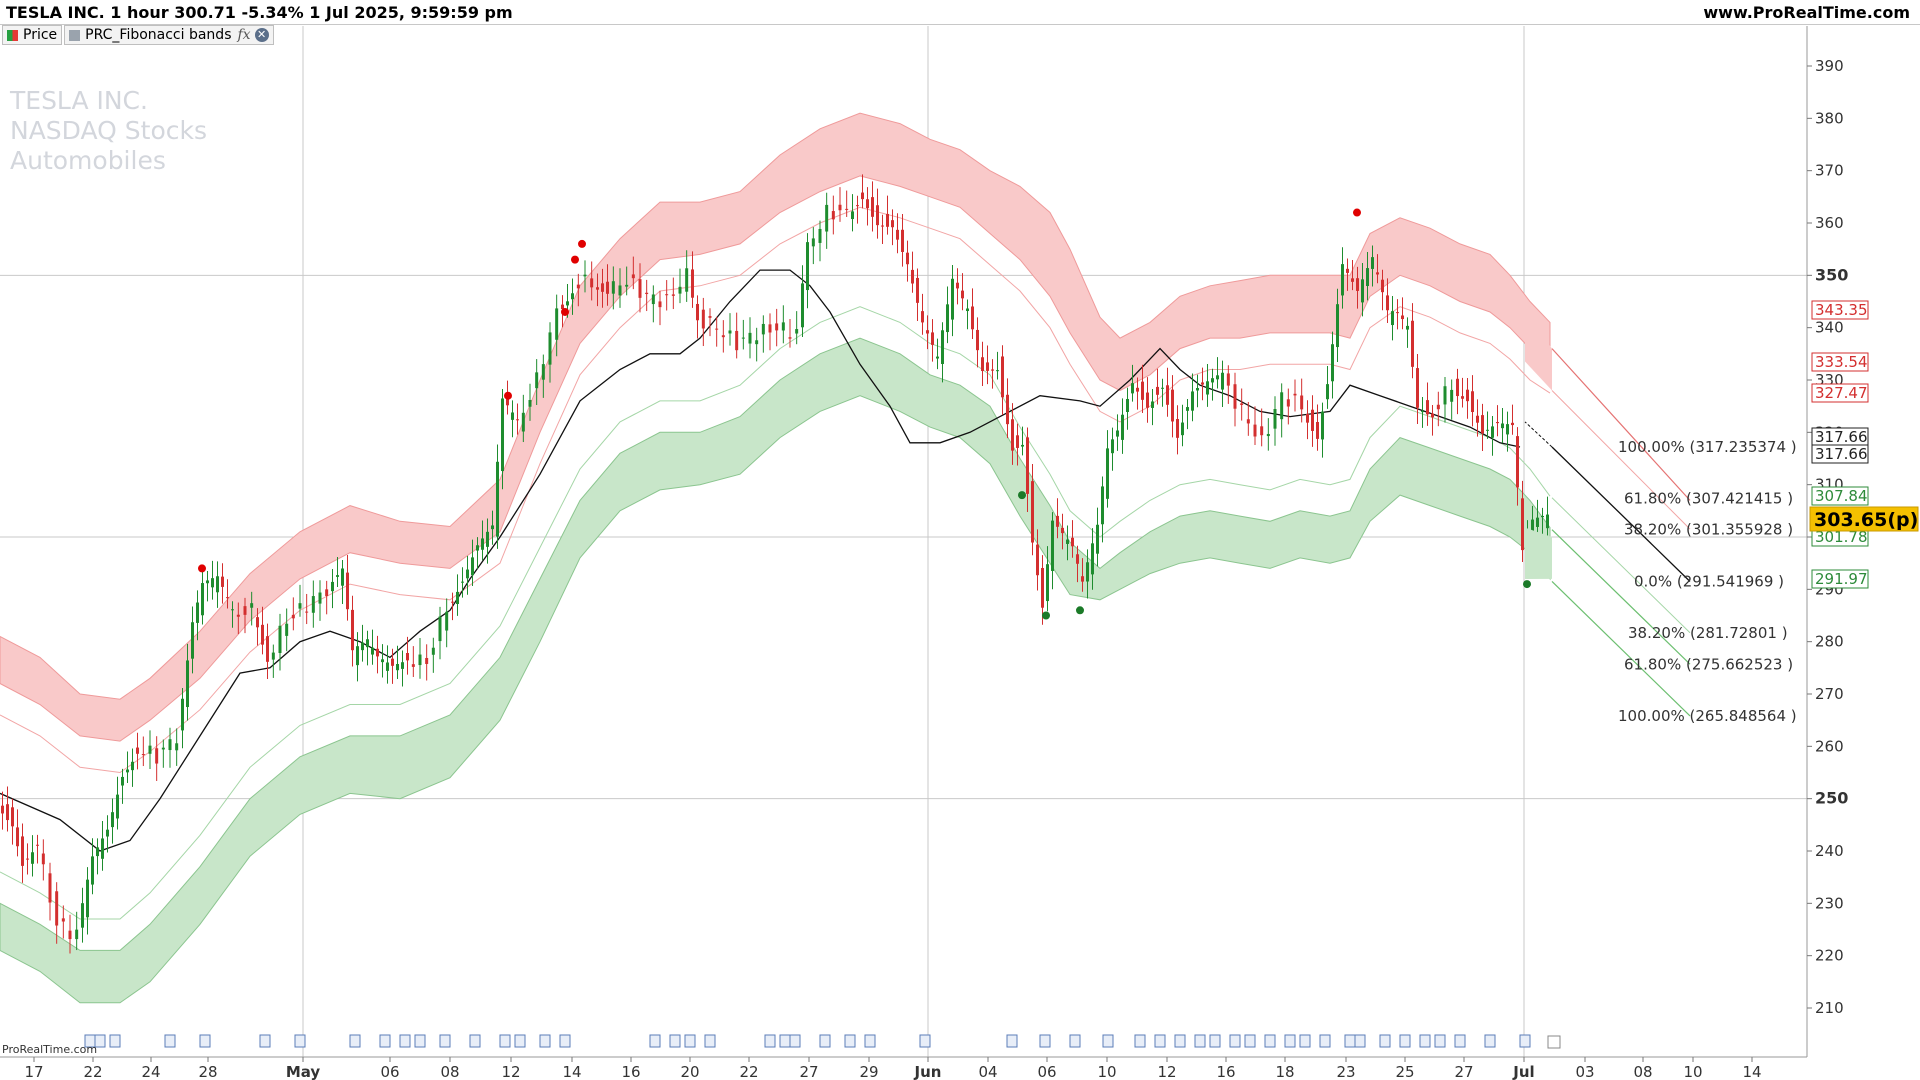 The width and height of the screenshot is (1920, 1080). What do you see at coordinates (1829, 1008) in the screenshot?
I see `y-tick-label: 210` at bounding box center [1829, 1008].